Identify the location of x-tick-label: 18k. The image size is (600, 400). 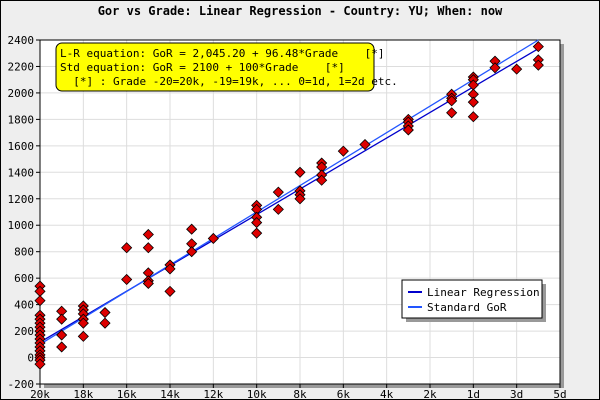
(83, 394).